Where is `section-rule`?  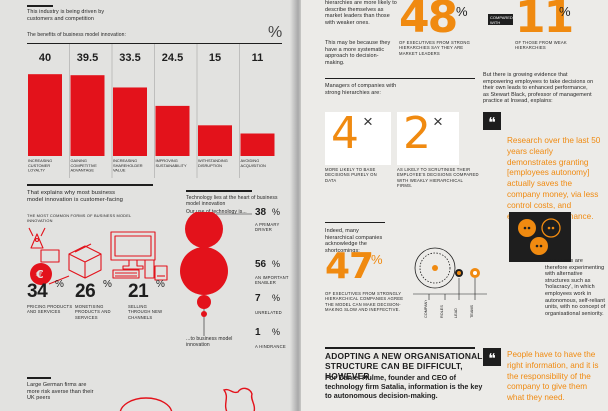 section-rule is located at coordinates (40, 6).